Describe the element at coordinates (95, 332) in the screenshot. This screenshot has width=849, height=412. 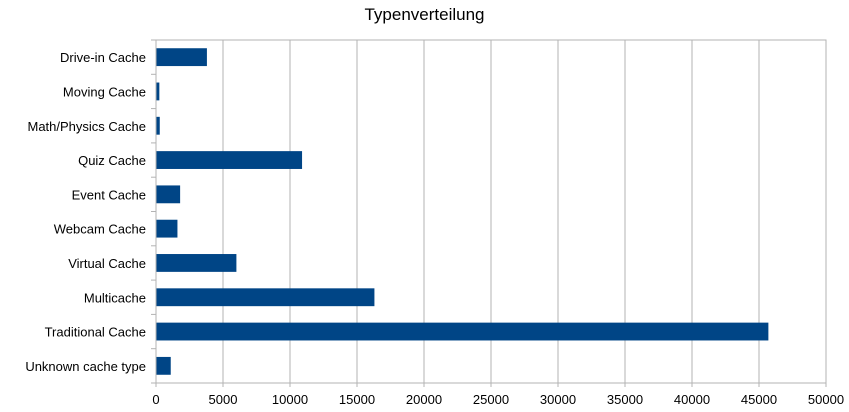
I see `category-label: Traditional Cache` at that location.